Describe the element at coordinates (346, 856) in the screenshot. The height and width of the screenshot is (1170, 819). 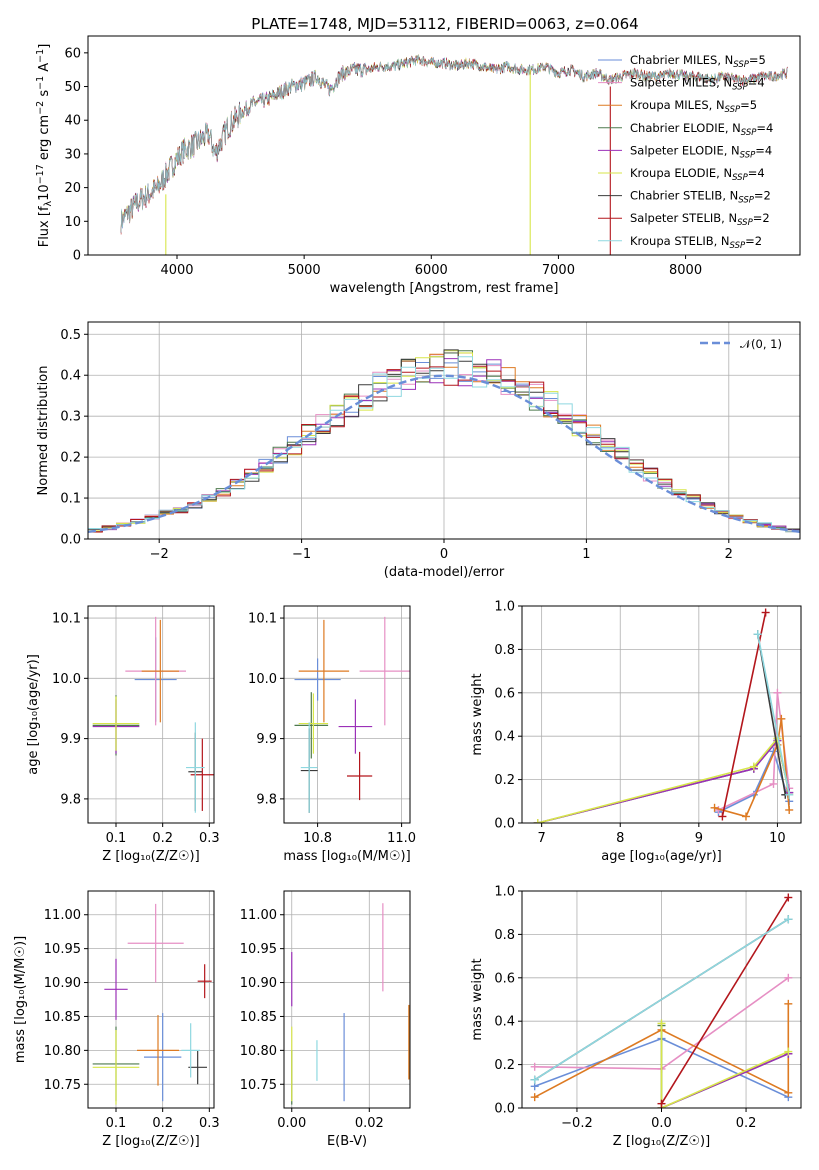
I see `x-axis-label: mass [log₁₀(M/M☉)]` at that location.